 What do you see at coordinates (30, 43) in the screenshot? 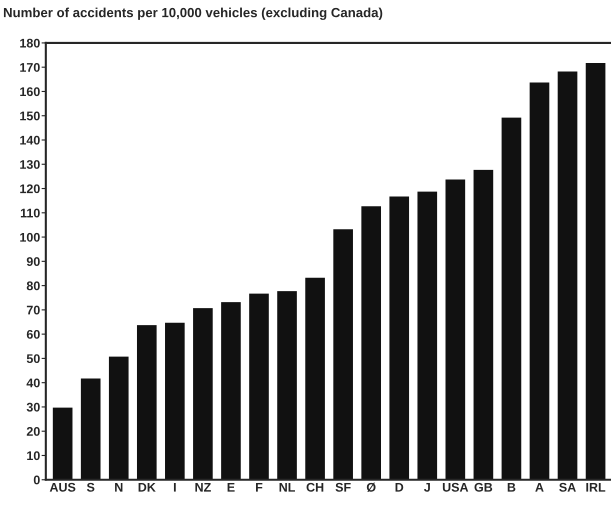
I see `y-tick-label: 180` at bounding box center [30, 43].